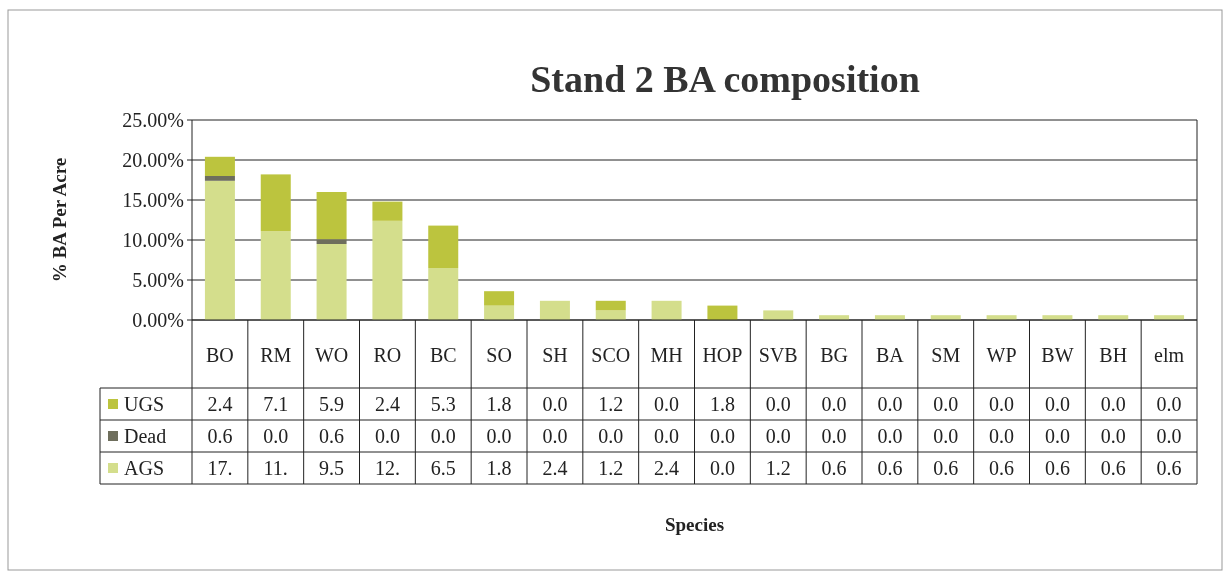 This screenshot has height=574, width=1230. What do you see at coordinates (694, 524) in the screenshot?
I see `text: Species` at bounding box center [694, 524].